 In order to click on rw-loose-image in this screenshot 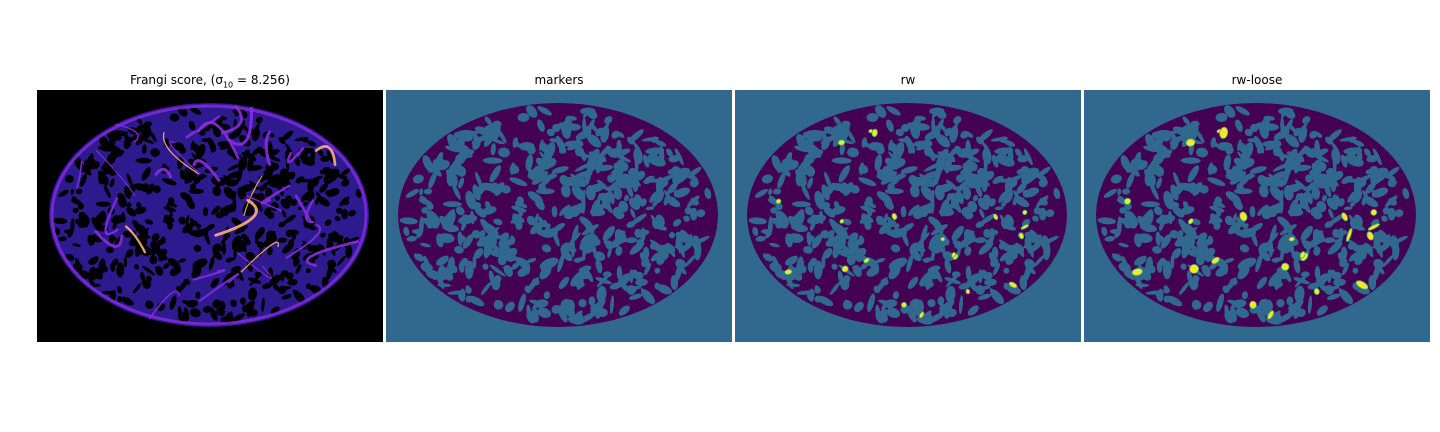, I will do `click(1257, 216)`.